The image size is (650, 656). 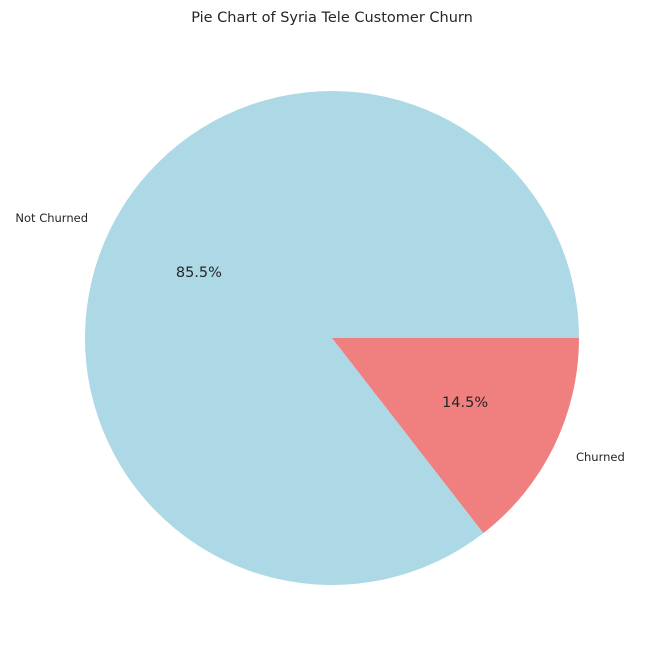 What do you see at coordinates (51, 218) in the screenshot?
I see `slice-label-not-churned: Not Churned` at bounding box center [51, 218].